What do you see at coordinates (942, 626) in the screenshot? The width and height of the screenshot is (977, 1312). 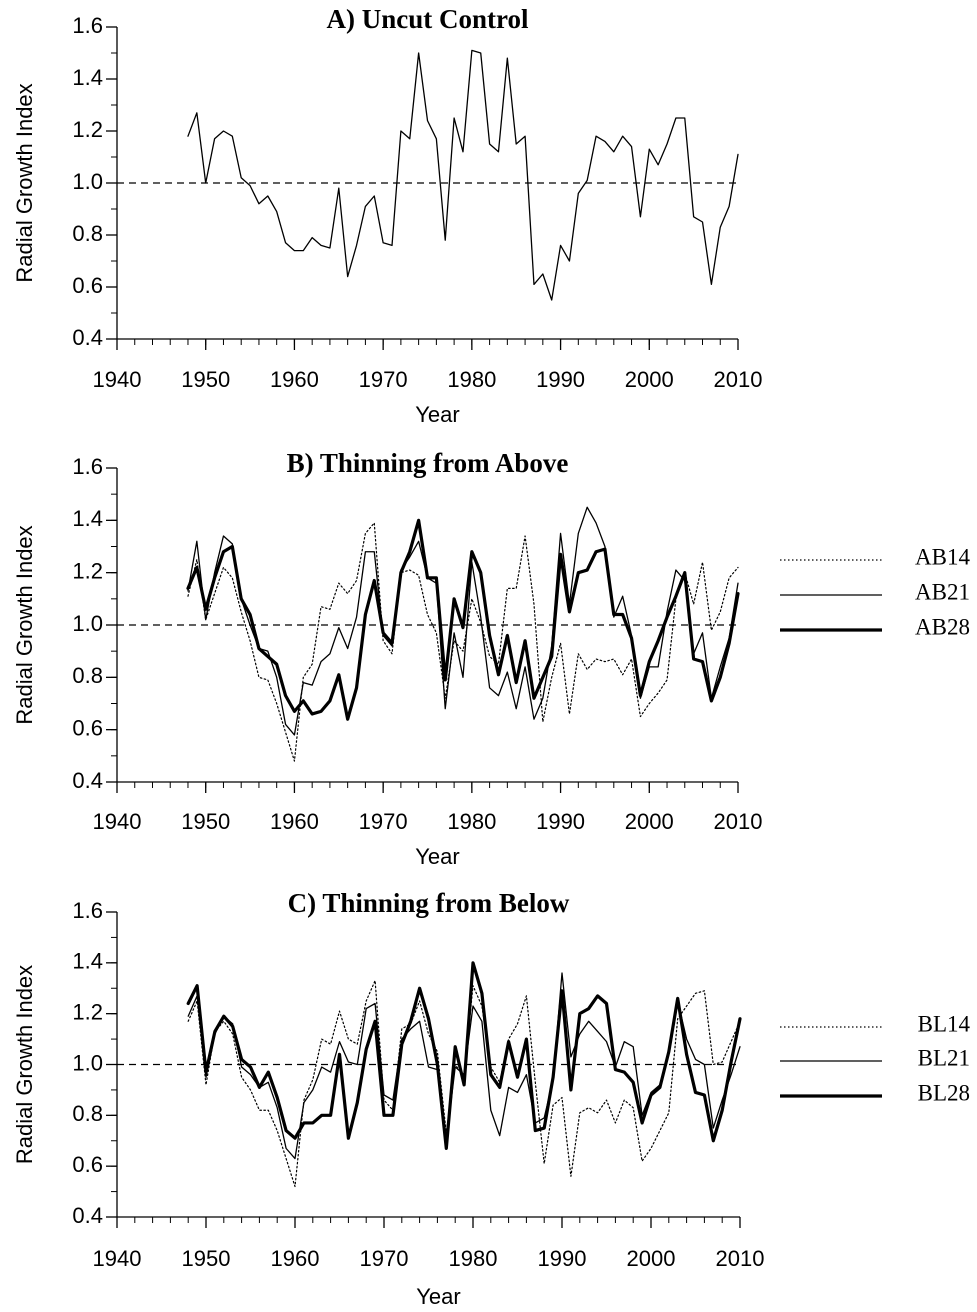 I see `legend-label: AB28` at bounding box center [942, 626].